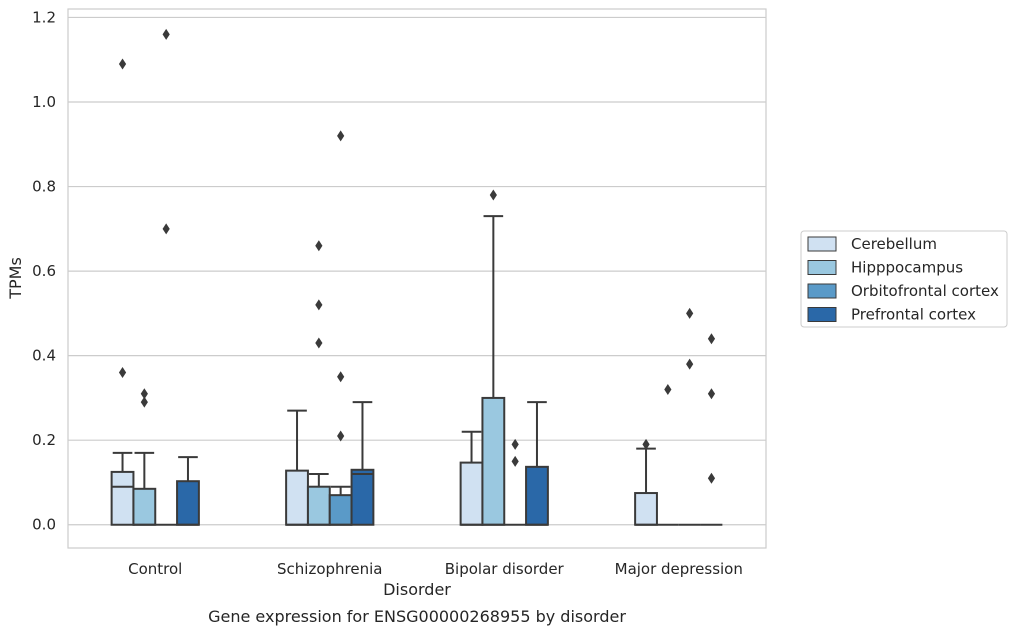 This screenshot has height=634, width=1018. I want to click on legend-item: Cerebellum, so click(872, 244).